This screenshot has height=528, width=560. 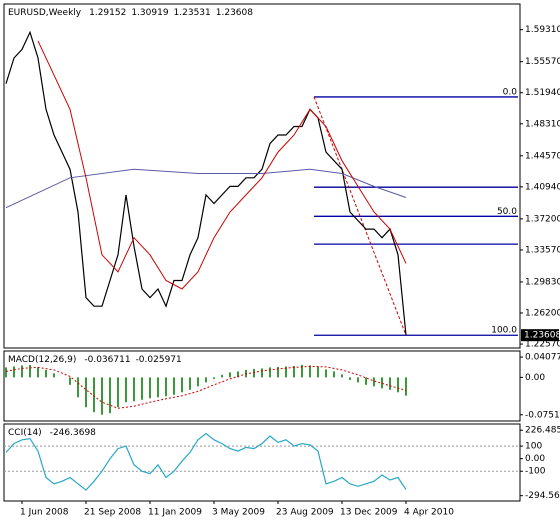 What do you see at coordinates (535, 472) in the screenshot?
I see `y-tick-label: -100` at bounding box center [535, 472].